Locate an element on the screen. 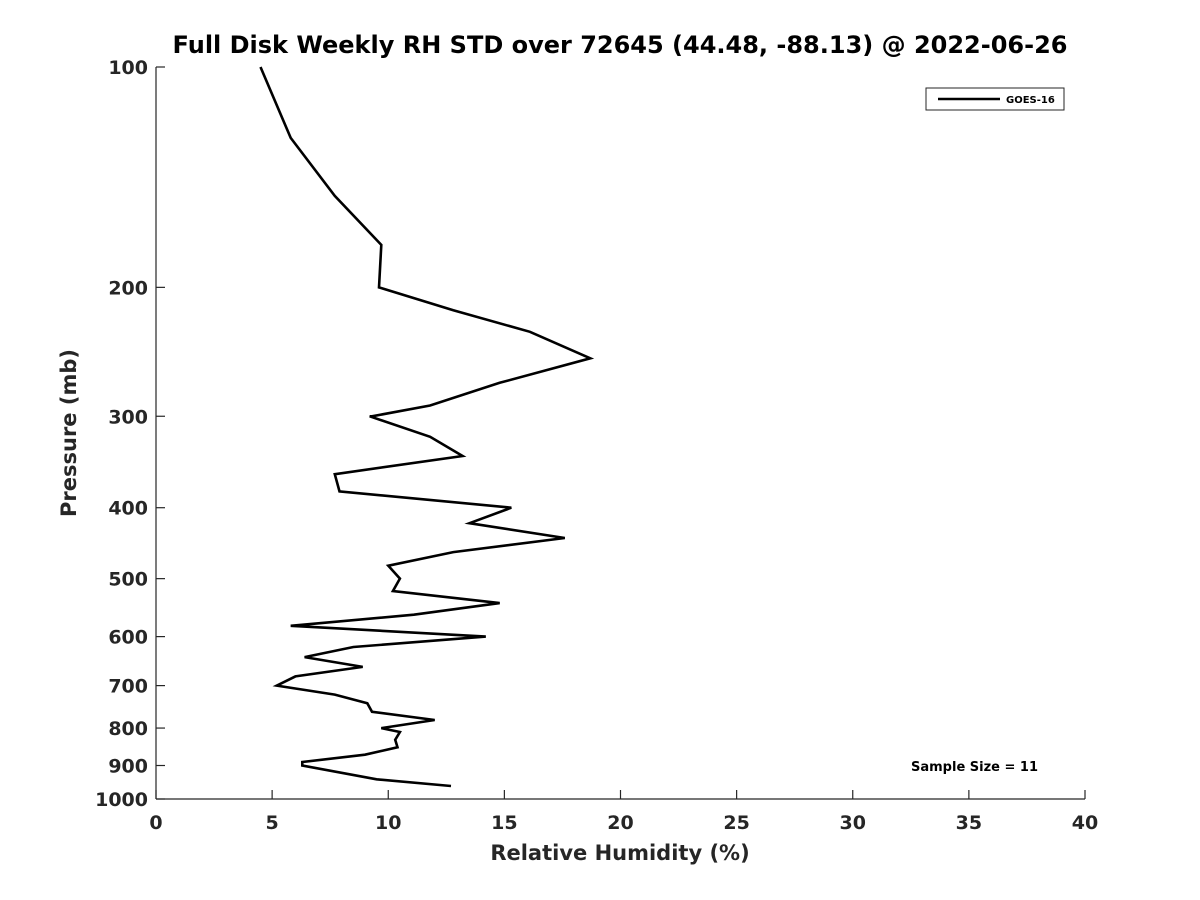 This screenshot has height=900, width=1200. x-tick-label: 40 is located at coordinates (1085, 823).